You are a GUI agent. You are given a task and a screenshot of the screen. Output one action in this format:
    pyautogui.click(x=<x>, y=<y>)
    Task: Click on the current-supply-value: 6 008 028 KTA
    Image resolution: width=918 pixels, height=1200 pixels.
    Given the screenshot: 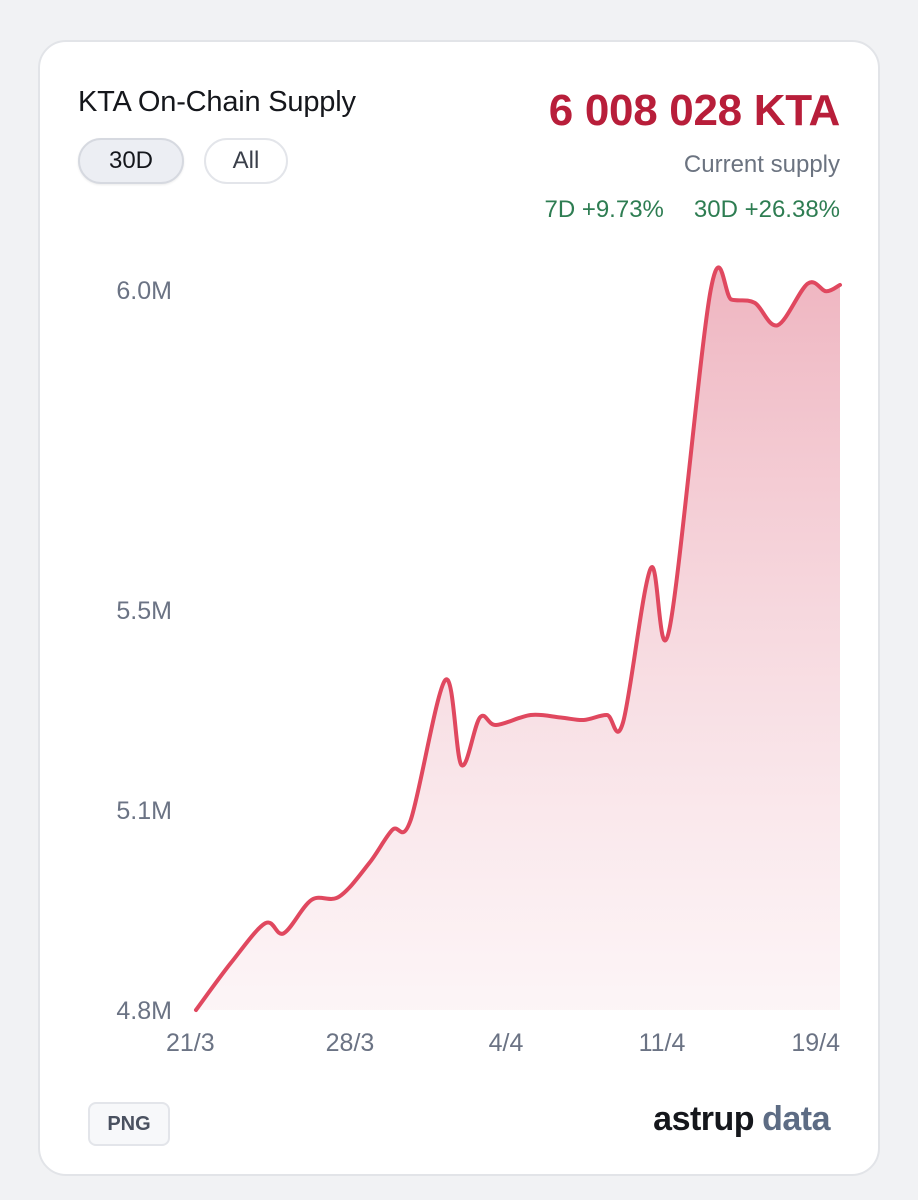 What is the action you would take?
    pyautogui.click(x=694, y=110)
    